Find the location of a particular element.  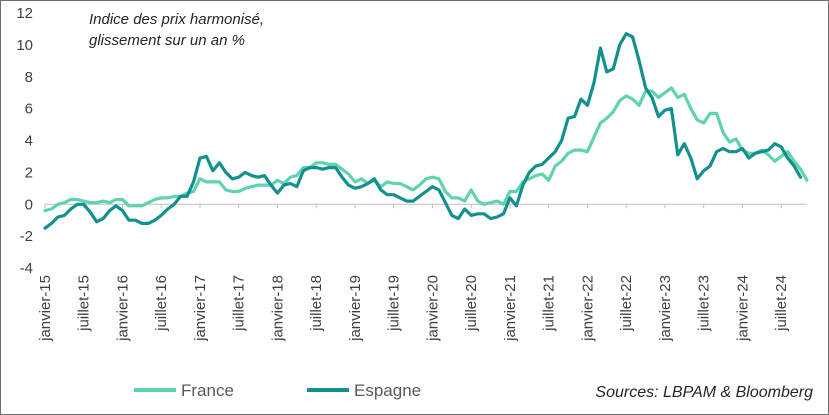

x-tick-label: juillet-15 is located at coordinates (84, 303).